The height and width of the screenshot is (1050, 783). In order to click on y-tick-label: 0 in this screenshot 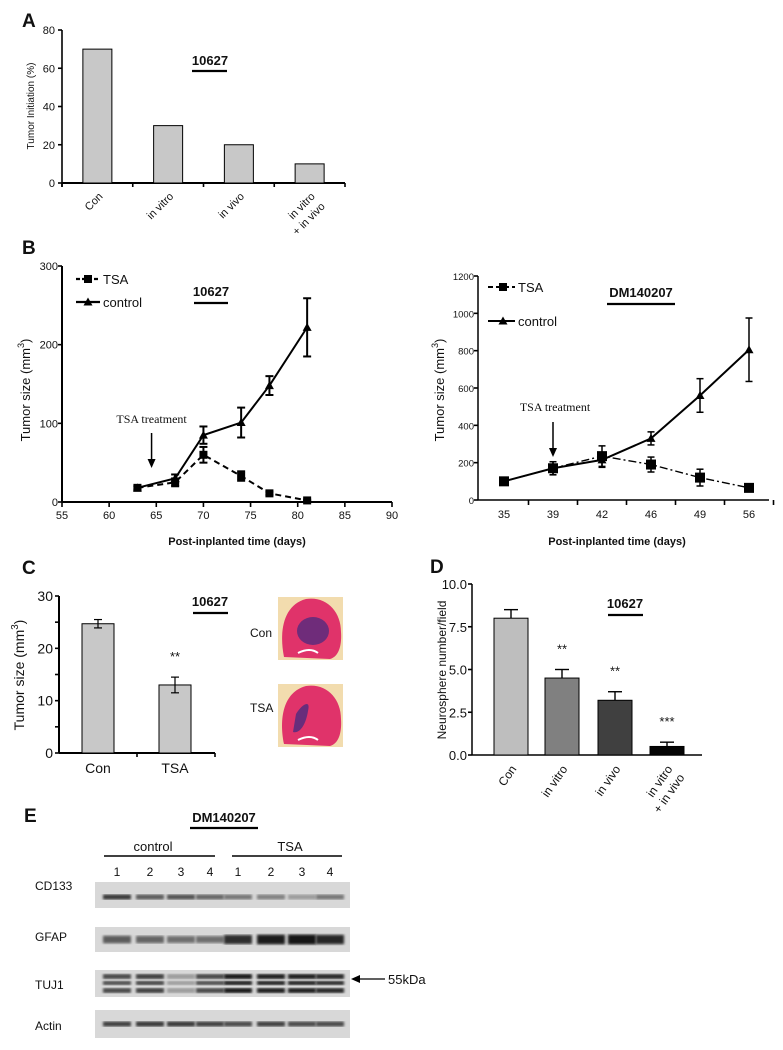, I will do `click(52, 184)`.